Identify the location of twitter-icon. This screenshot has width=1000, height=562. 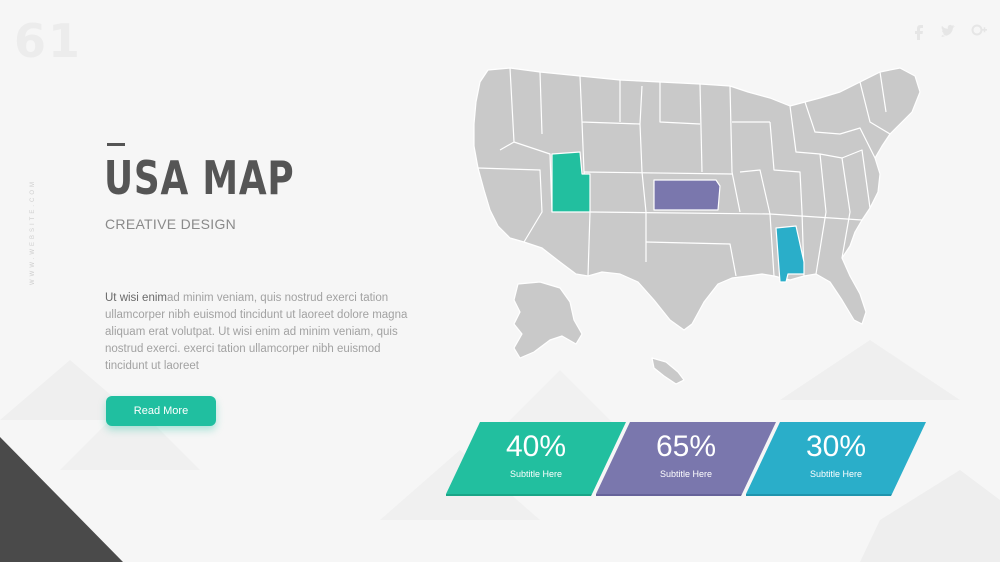
(949, 31).